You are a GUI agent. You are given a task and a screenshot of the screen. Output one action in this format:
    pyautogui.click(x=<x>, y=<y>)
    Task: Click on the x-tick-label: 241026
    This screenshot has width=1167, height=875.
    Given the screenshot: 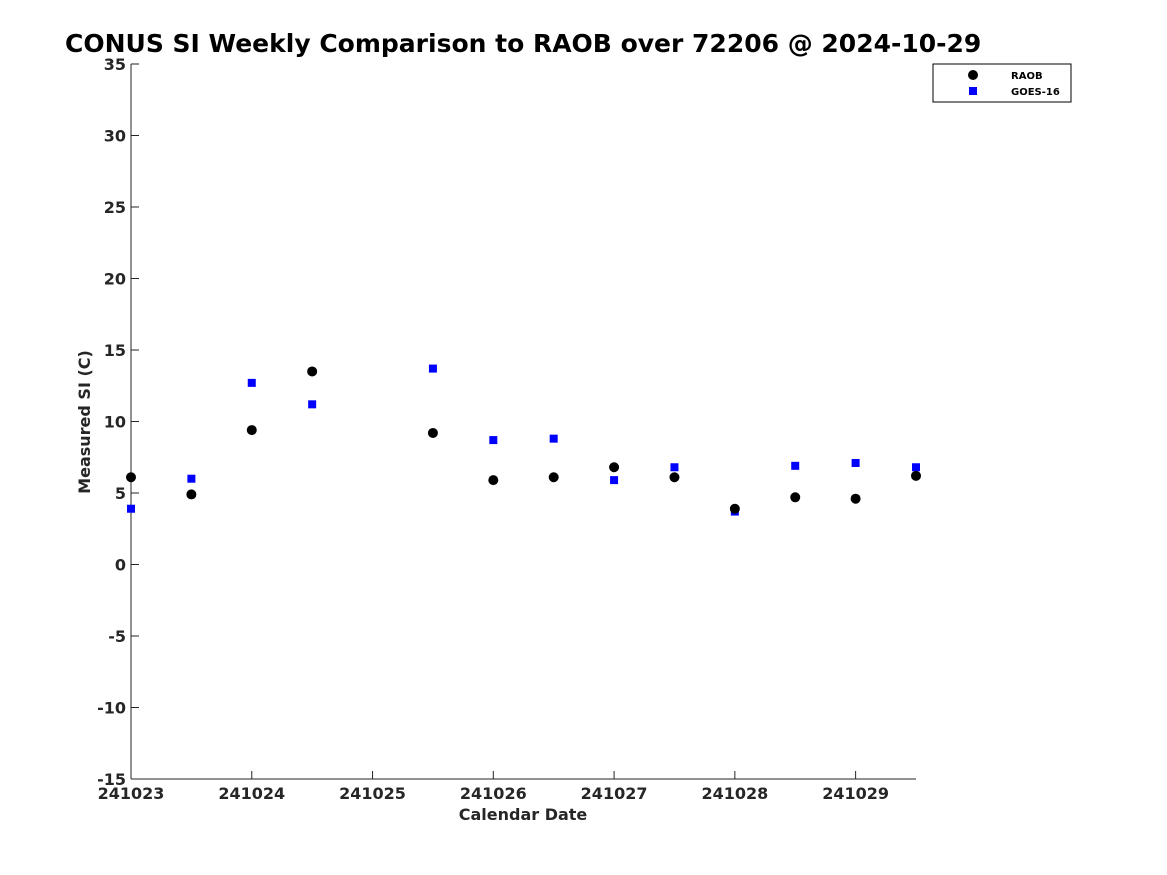 What is the action you would take?
    pyautogui.click(x=493, y=793)
    